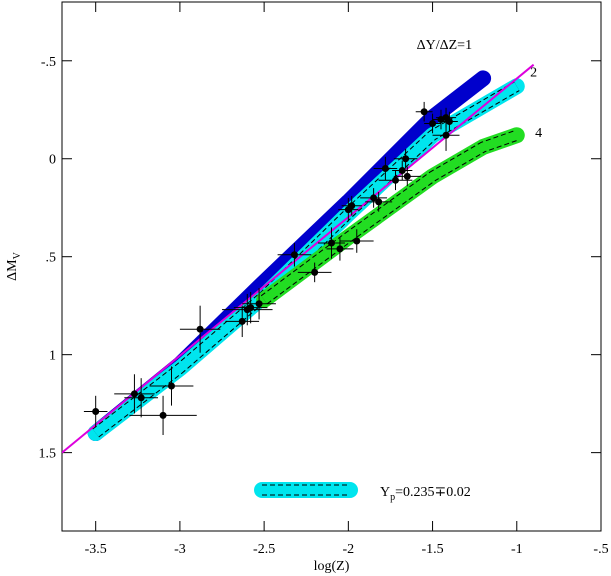 The width and height of the screenshot is (611, 576). Describe the element at coordinates (385, 492) in the screenshot. I see `legend-main: Y` at that location.